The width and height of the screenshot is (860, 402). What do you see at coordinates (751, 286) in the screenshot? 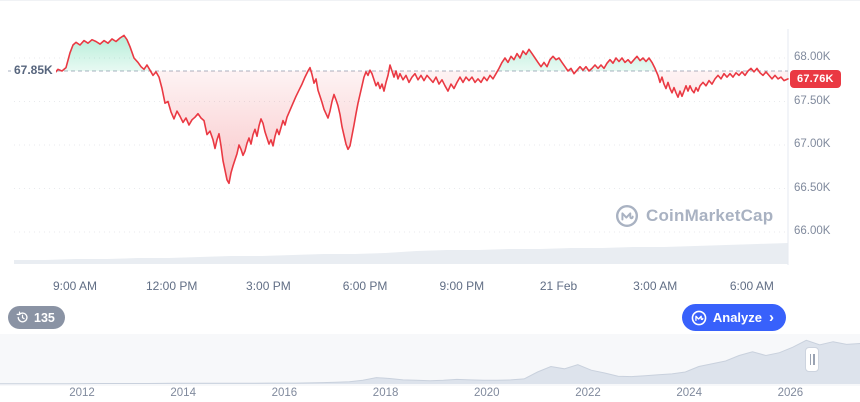
I see `time-axis-label: 6:00 AM` at bounding box center [751, 286].